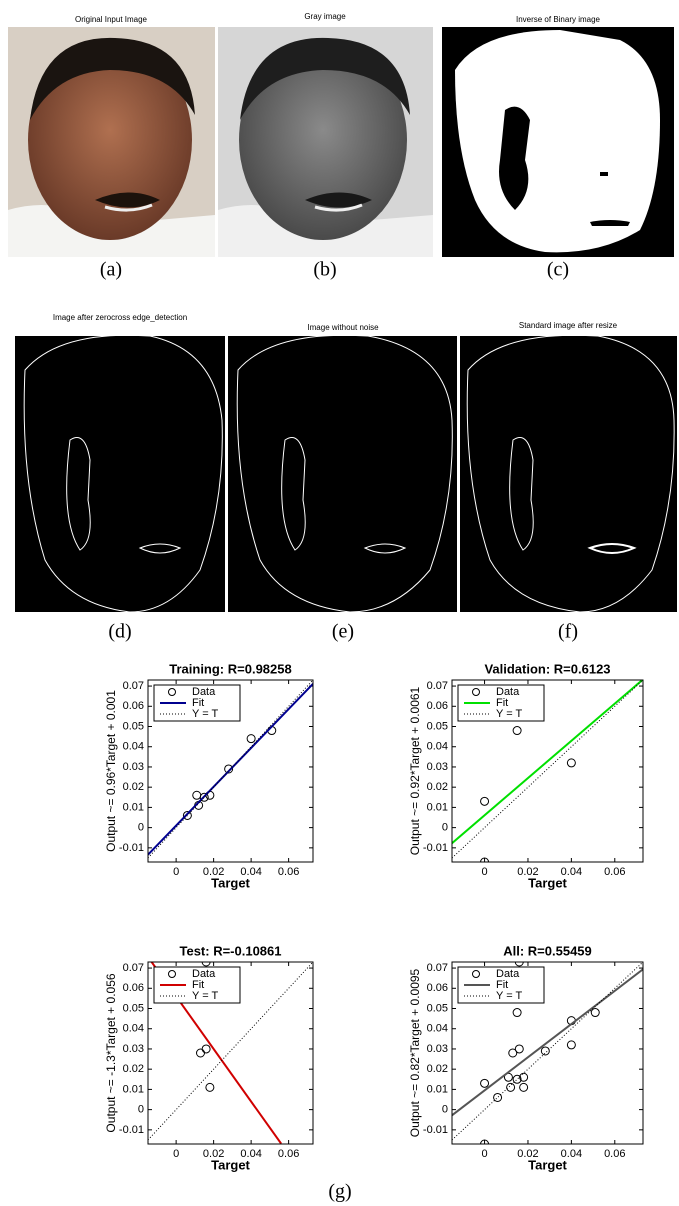 The image size is (679, 1206). Describe the element at coordinates (415, 770) in the screenshot. I see `y-axis-label: Output ~= 0.92*Target + 0.0061` at that location.